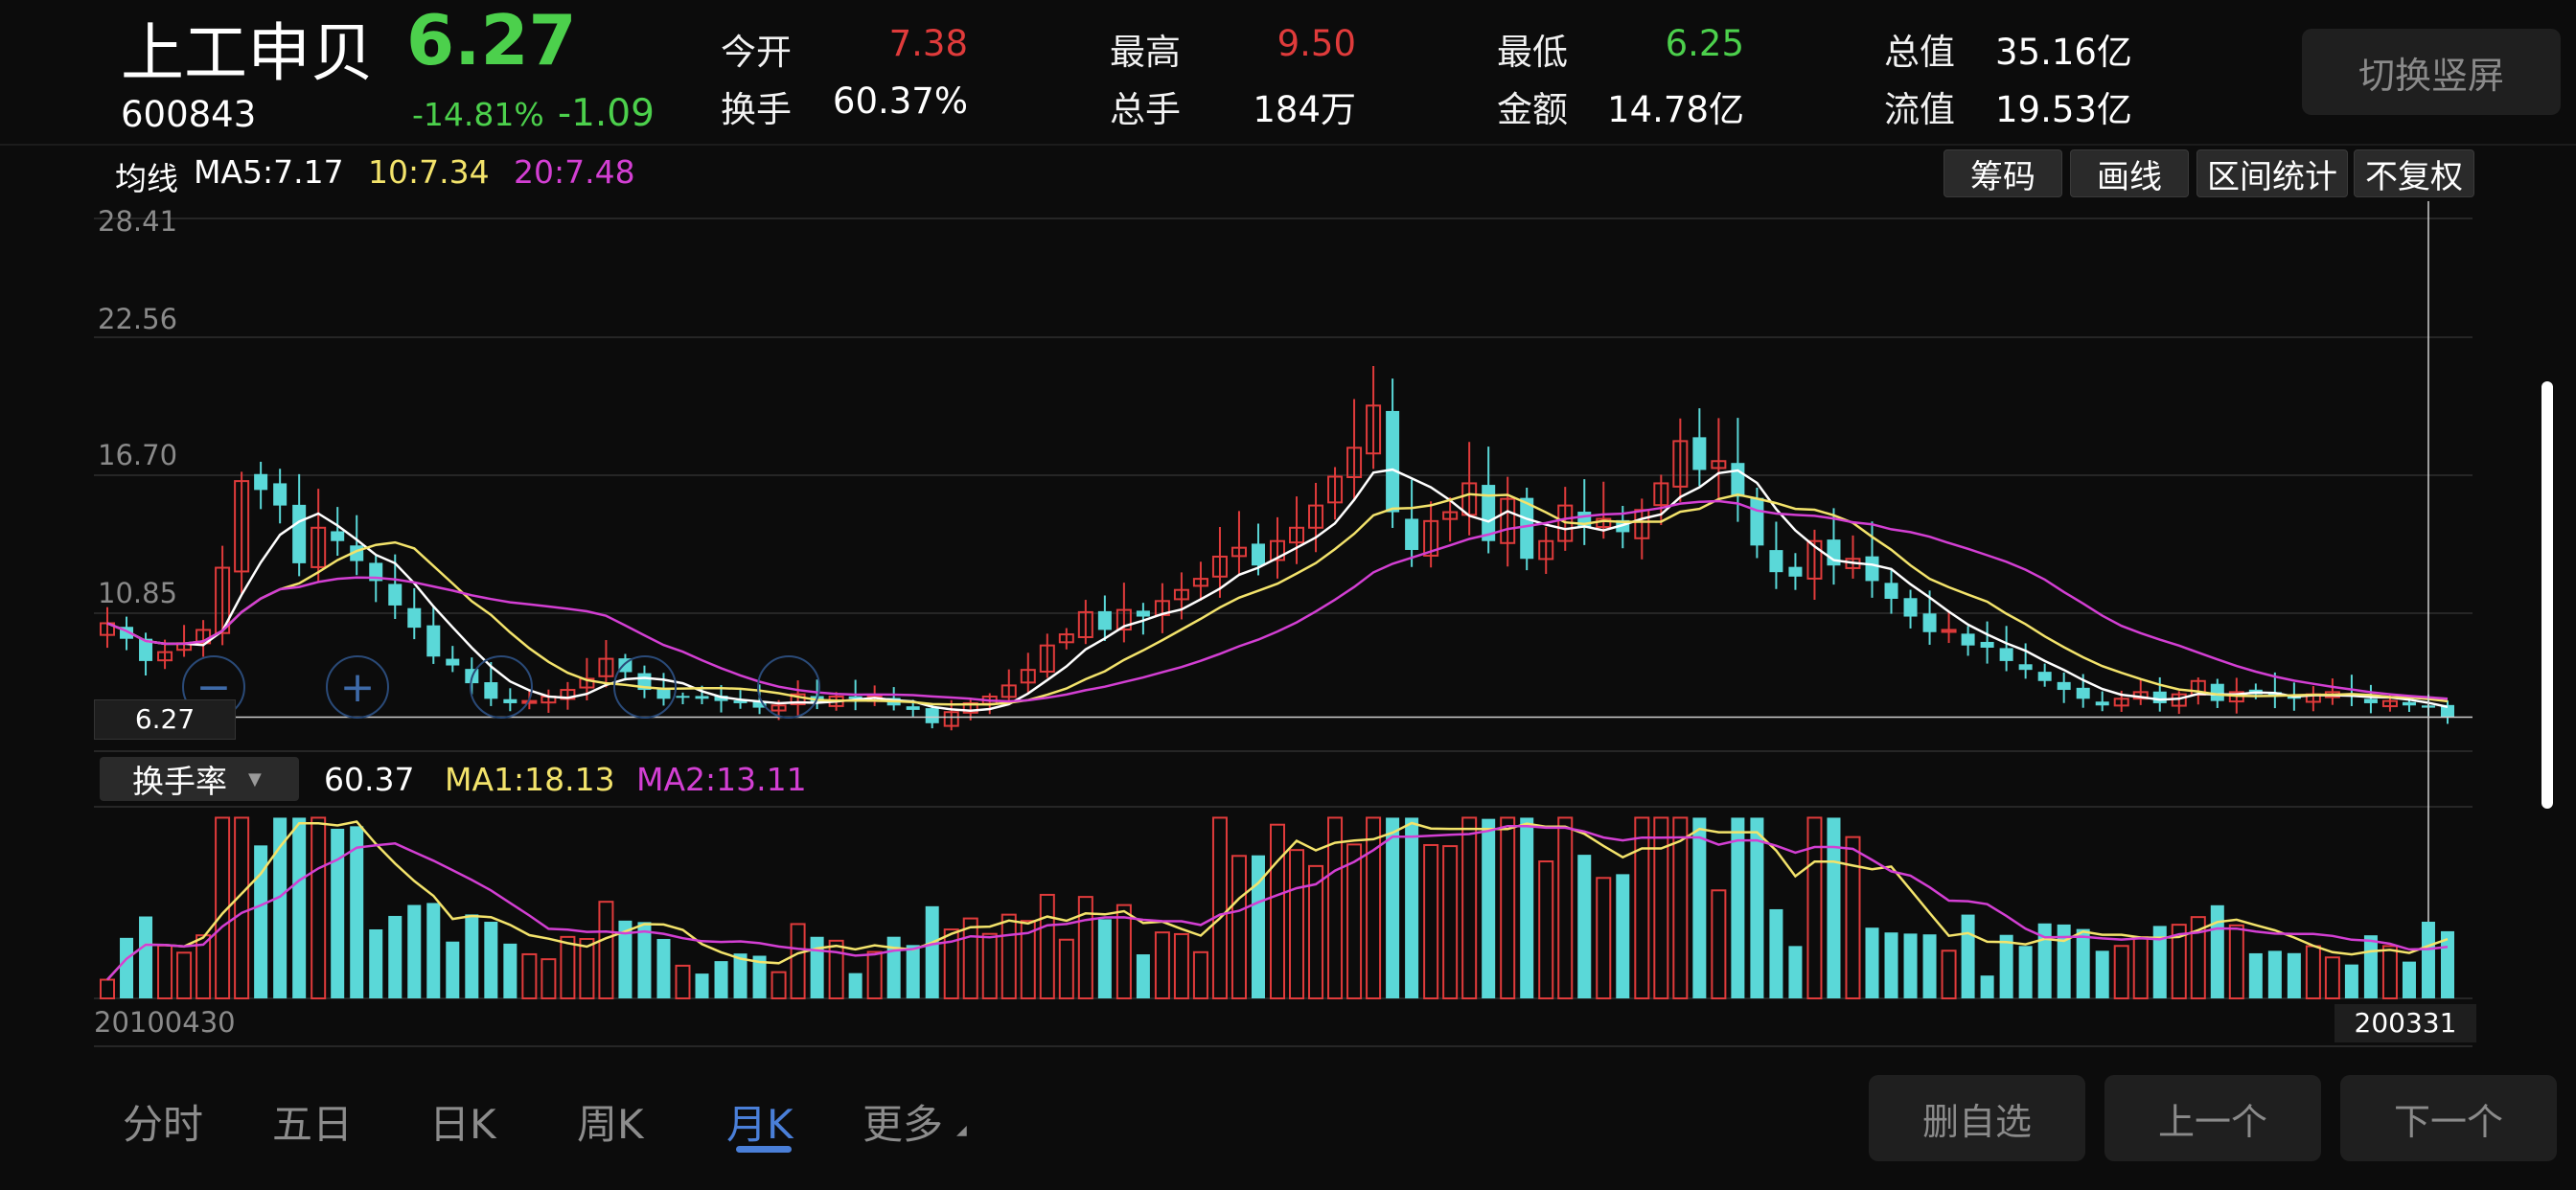 The width and height of the screenshot is (2576, 1190). I want to click on tab-more: 更多, so click(903, 1125).